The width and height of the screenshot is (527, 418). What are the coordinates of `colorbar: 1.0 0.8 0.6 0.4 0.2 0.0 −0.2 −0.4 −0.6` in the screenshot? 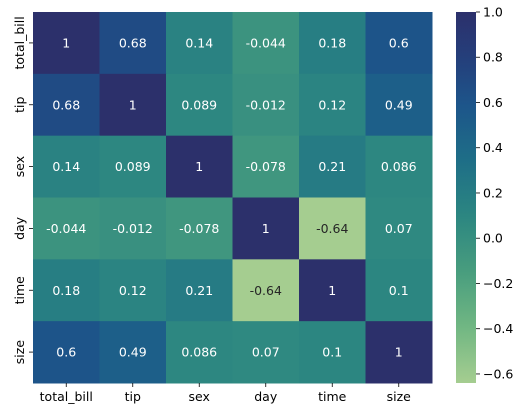 It's located at (484, 194).